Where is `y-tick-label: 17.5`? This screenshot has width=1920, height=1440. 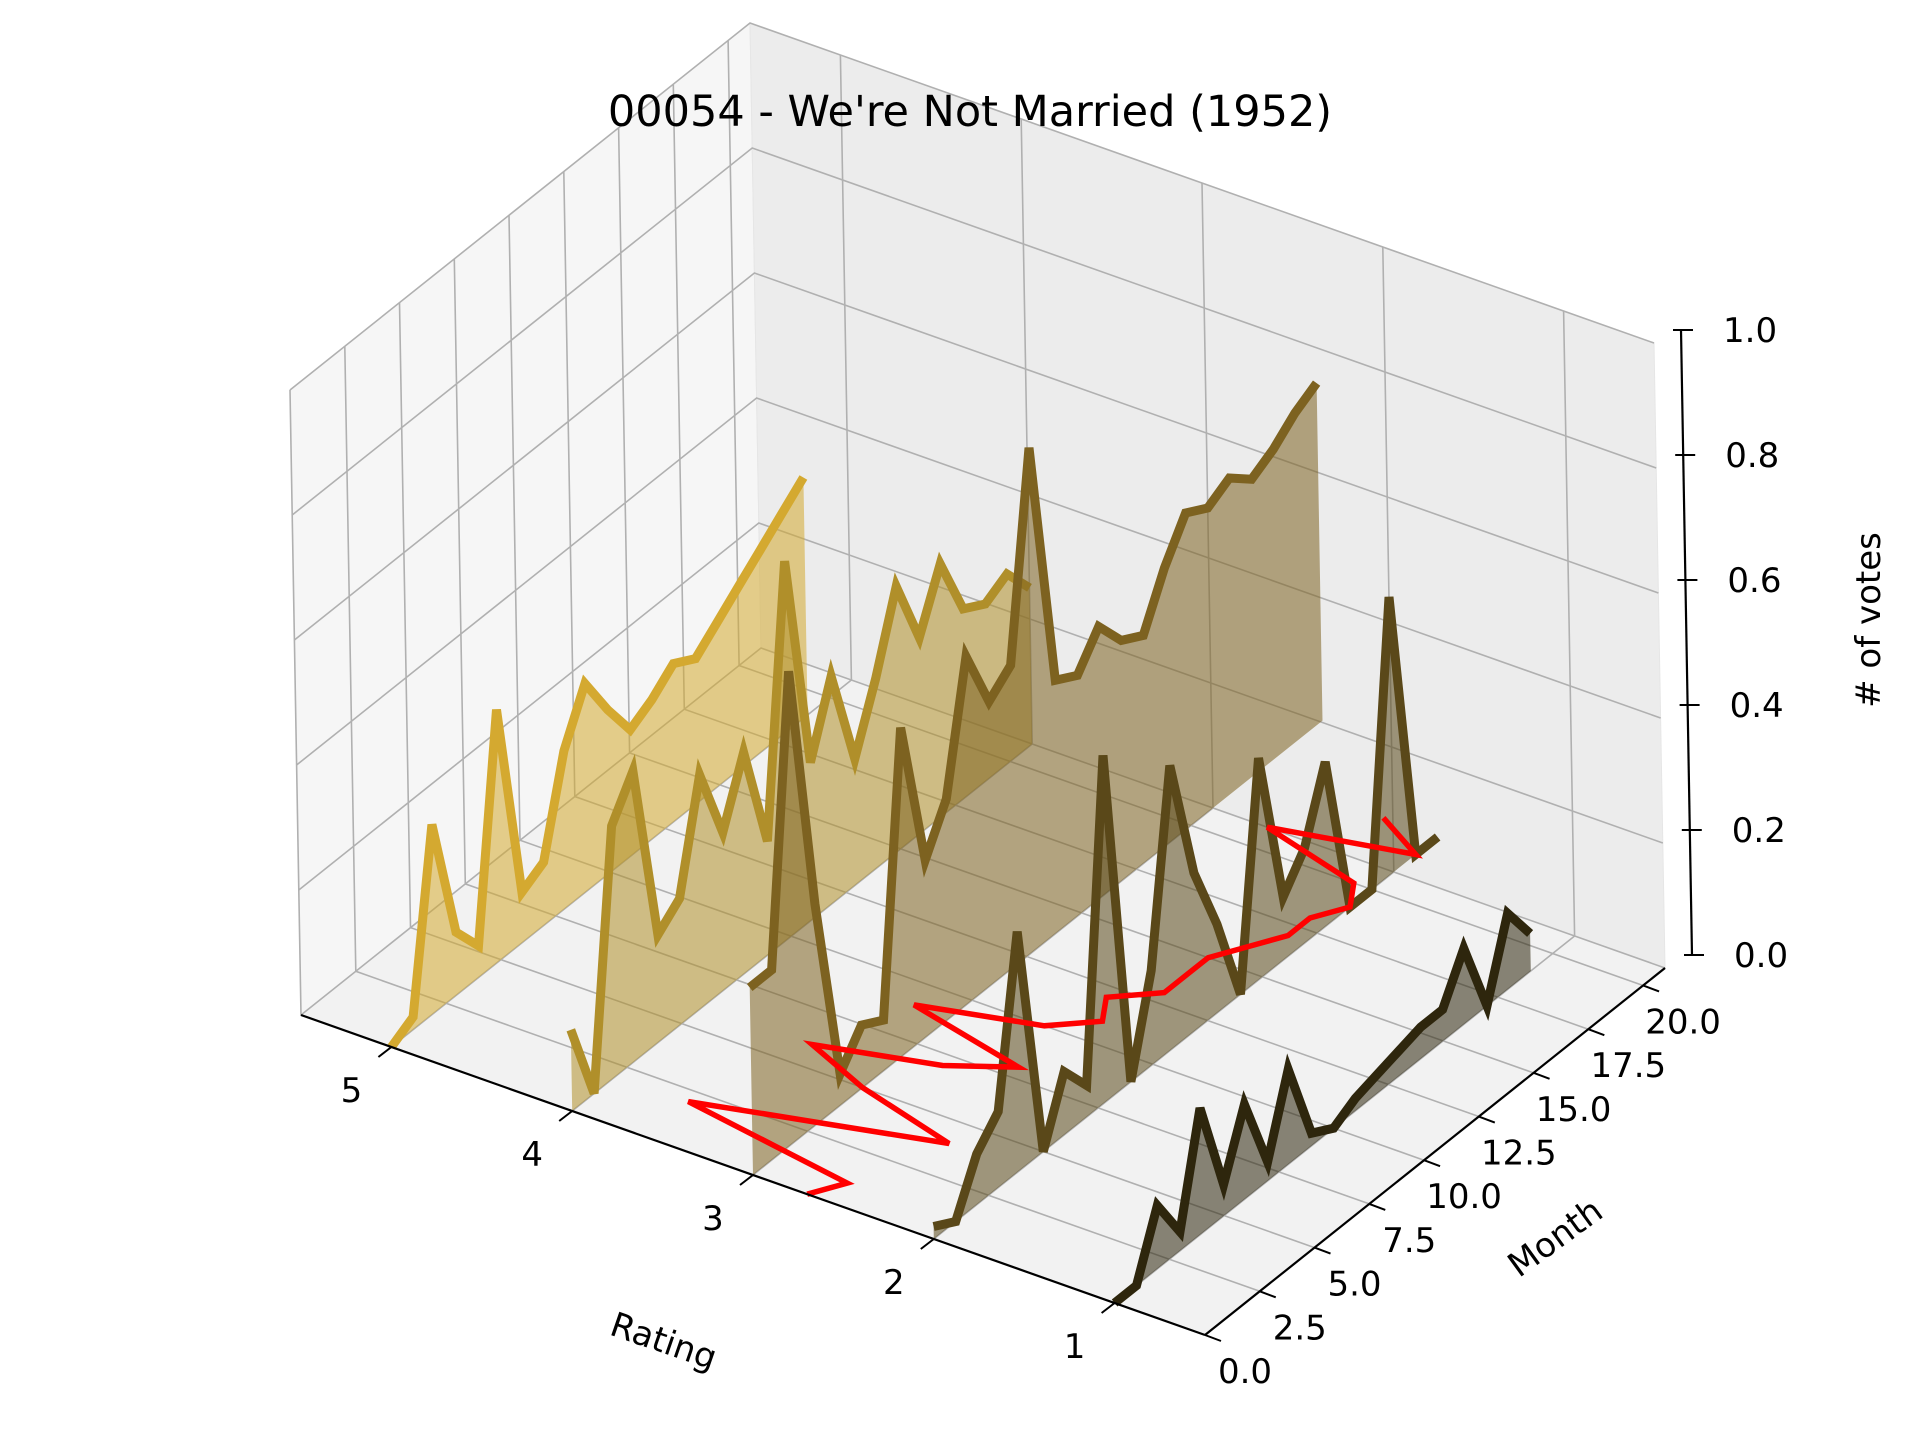
y-tick-label: 17.5 is located at coordinates (1628, 1066).